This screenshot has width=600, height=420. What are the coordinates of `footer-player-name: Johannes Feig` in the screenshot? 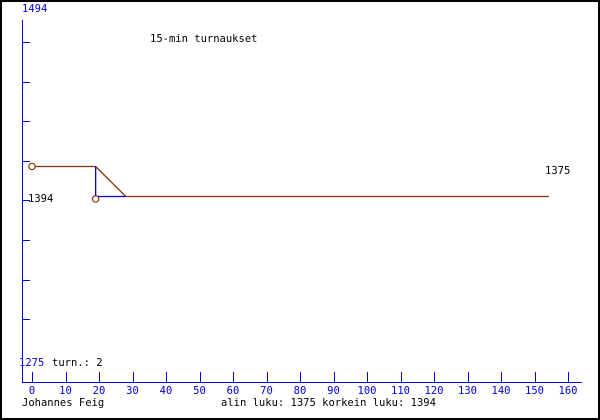 It's located at (63, 403).